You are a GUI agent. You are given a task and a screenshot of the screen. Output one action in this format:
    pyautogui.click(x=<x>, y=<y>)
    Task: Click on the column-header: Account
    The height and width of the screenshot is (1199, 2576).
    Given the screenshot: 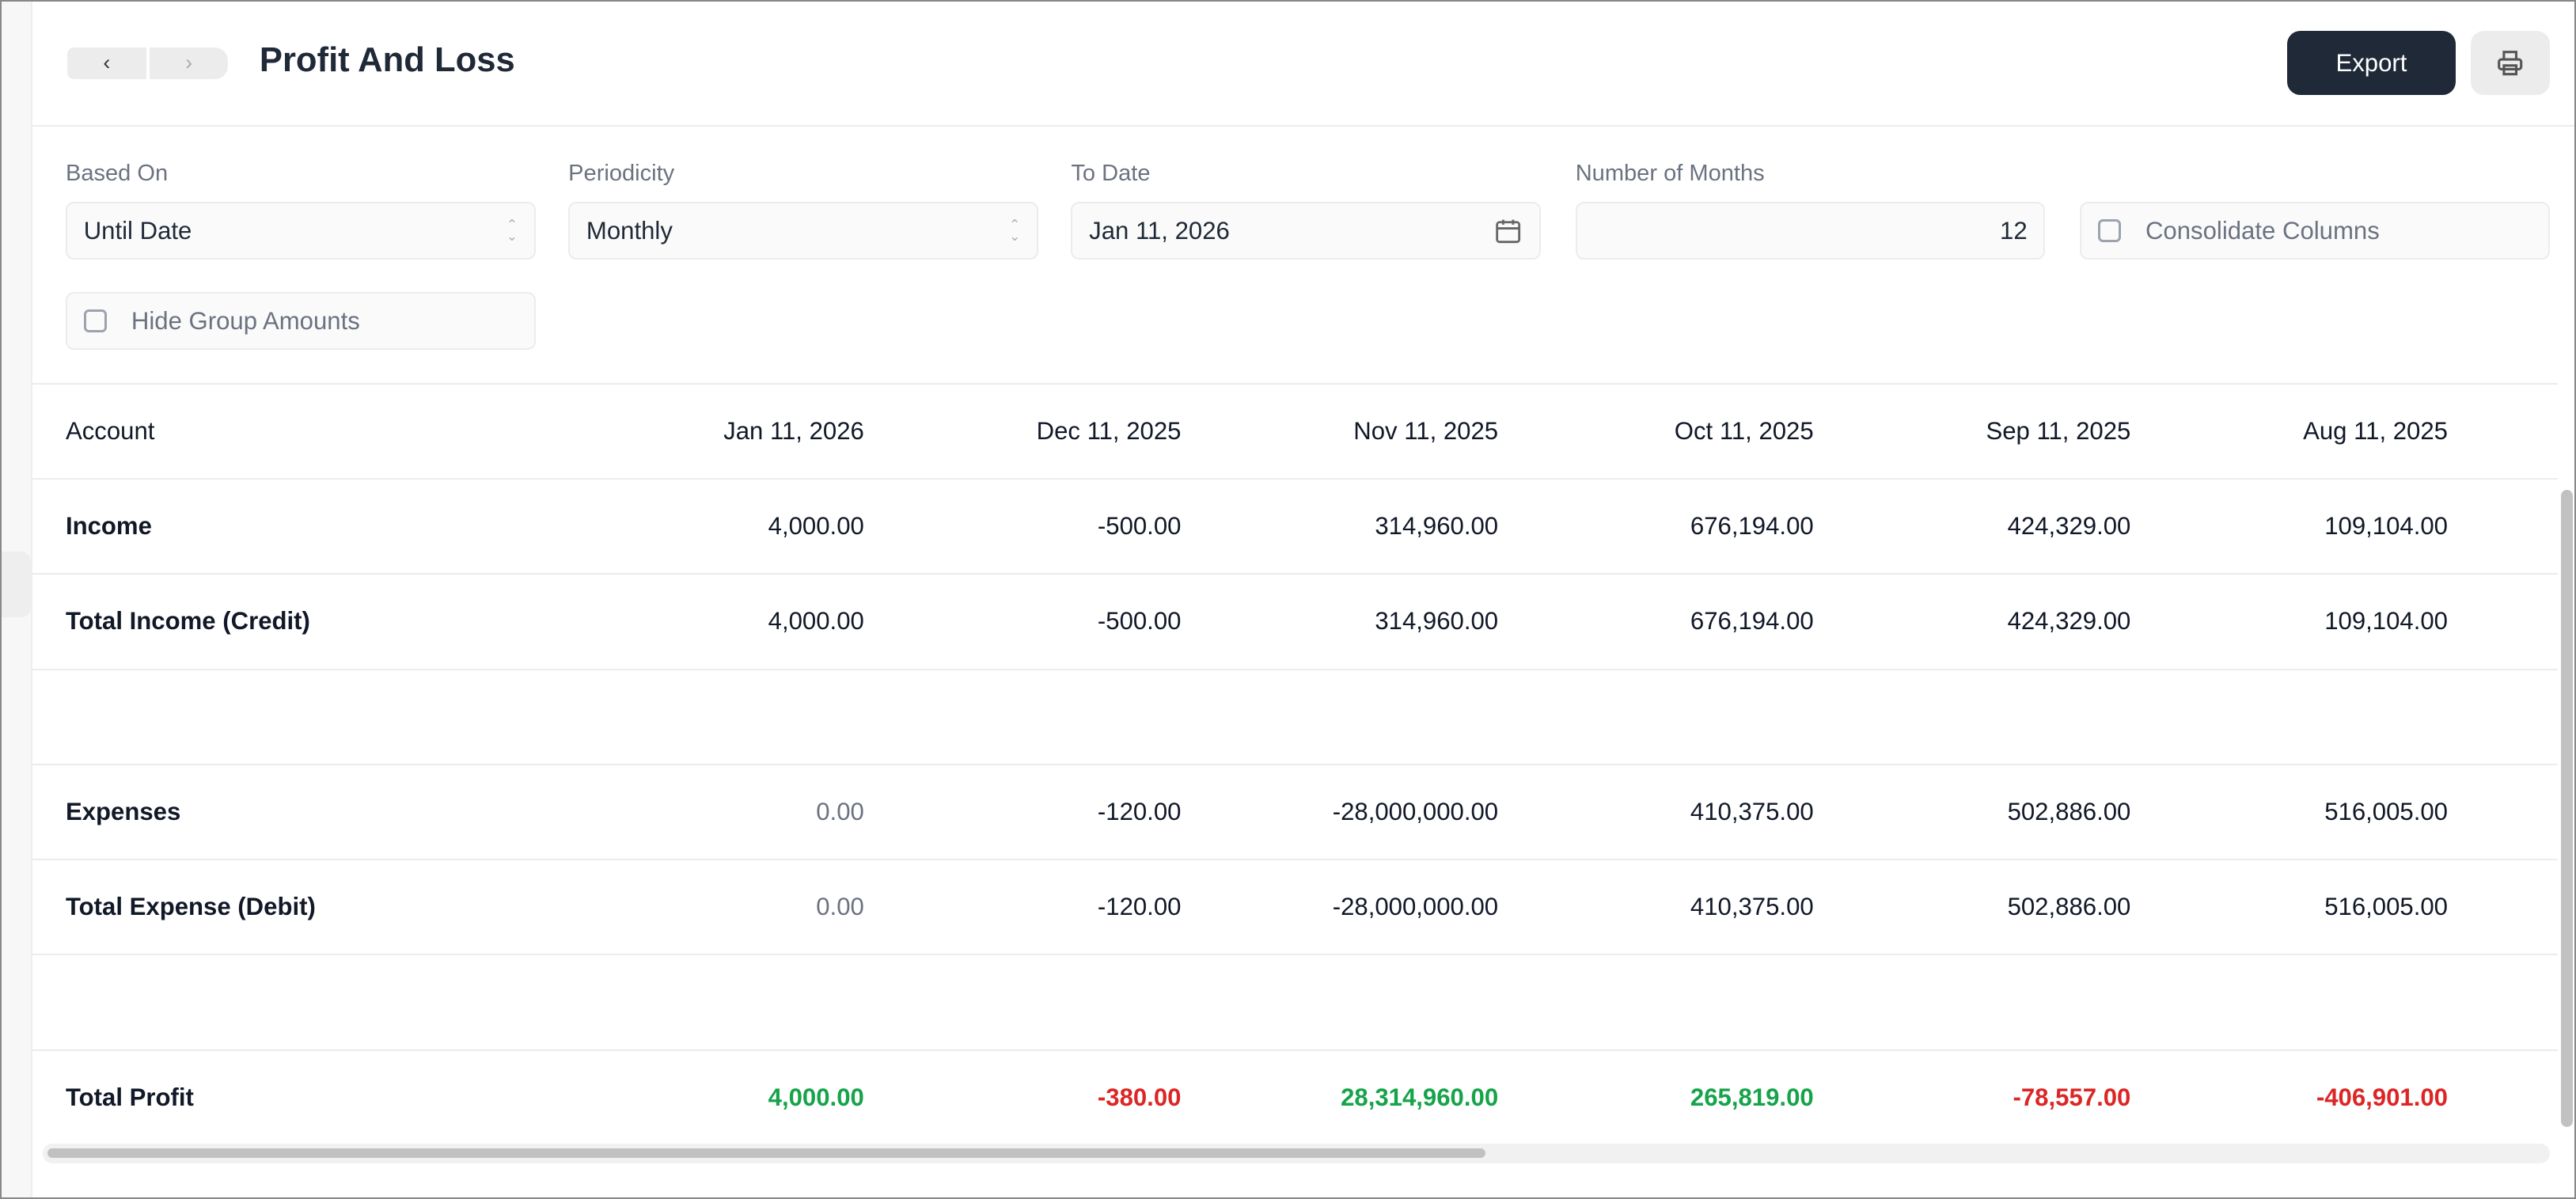 What is the action you would take?
    pyautogui.click(x=110, y=430)
    